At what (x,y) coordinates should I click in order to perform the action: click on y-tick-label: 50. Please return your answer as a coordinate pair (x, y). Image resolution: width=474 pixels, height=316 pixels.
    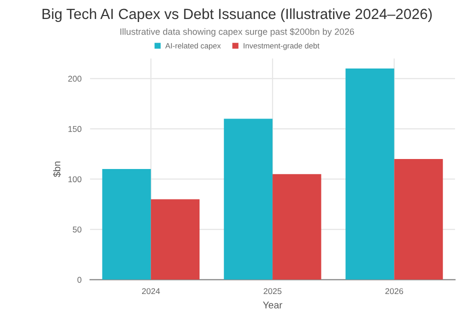
    Looking at the image, I should click on (77, 229).